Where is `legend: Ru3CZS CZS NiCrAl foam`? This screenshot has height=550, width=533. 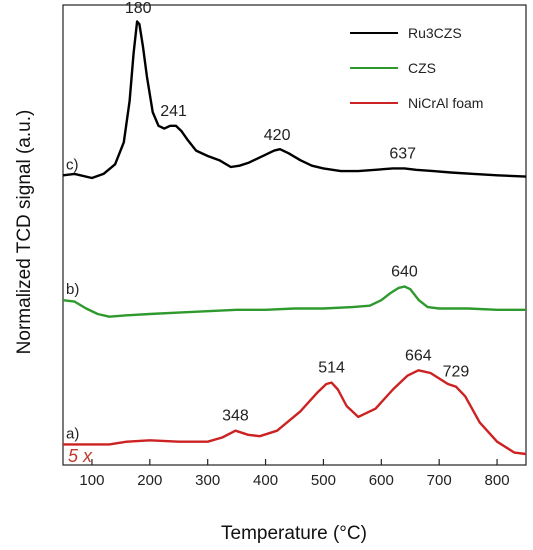
legend: Ru3CZS CZS NiCrAl foam is located at coordinates (416, 68).